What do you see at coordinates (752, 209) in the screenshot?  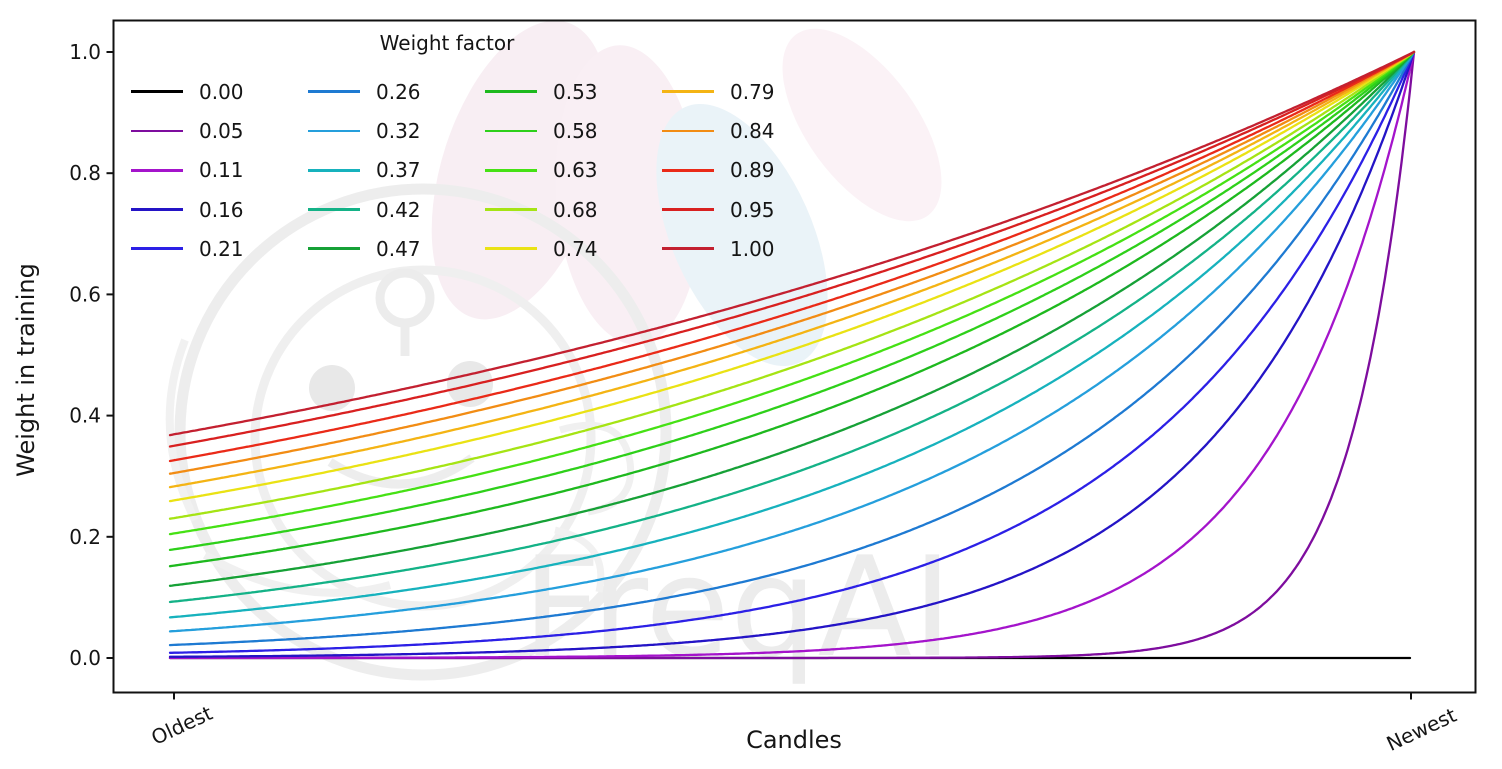 I see `legend-item-label: 0.95` at bounding box center [752, 209].